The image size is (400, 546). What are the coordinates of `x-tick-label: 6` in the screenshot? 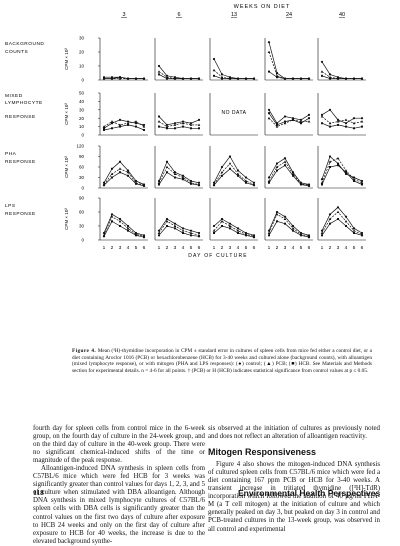 It's located at (144, 248).